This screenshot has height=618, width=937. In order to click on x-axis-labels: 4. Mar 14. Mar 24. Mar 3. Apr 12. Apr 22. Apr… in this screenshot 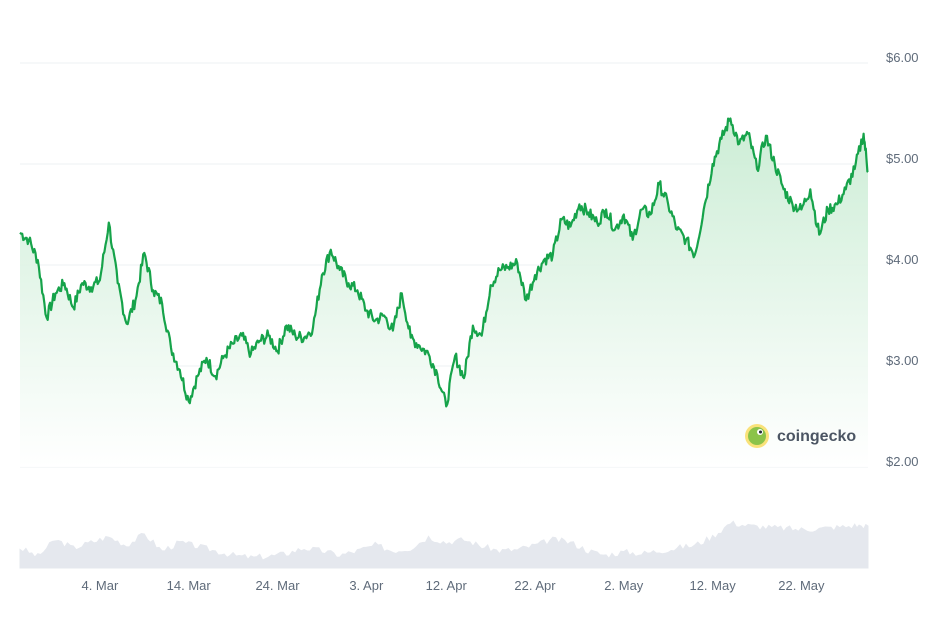, I will do `click(453, 585)`.